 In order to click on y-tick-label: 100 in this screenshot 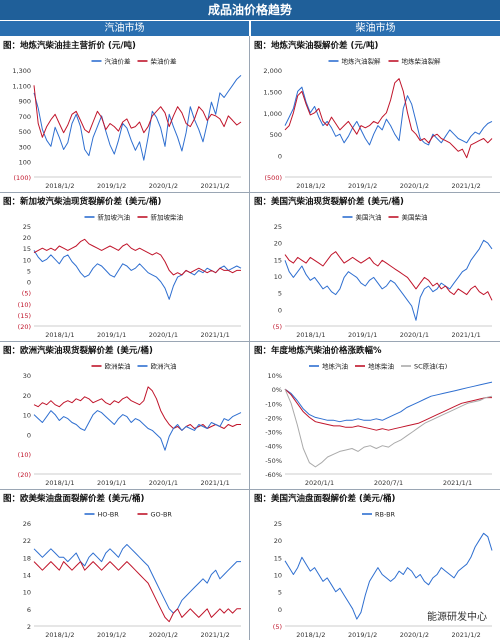, I will do `click(25, 163)`.